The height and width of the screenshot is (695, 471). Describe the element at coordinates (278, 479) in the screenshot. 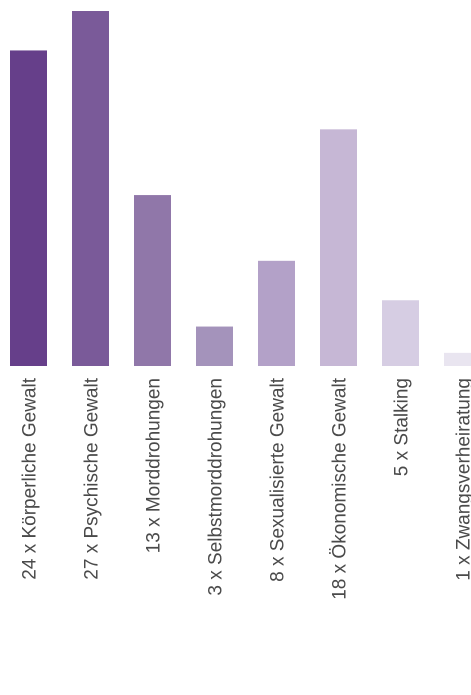

I see `category-label-5: 8 x Sexualisierte Gewalt` at that location.